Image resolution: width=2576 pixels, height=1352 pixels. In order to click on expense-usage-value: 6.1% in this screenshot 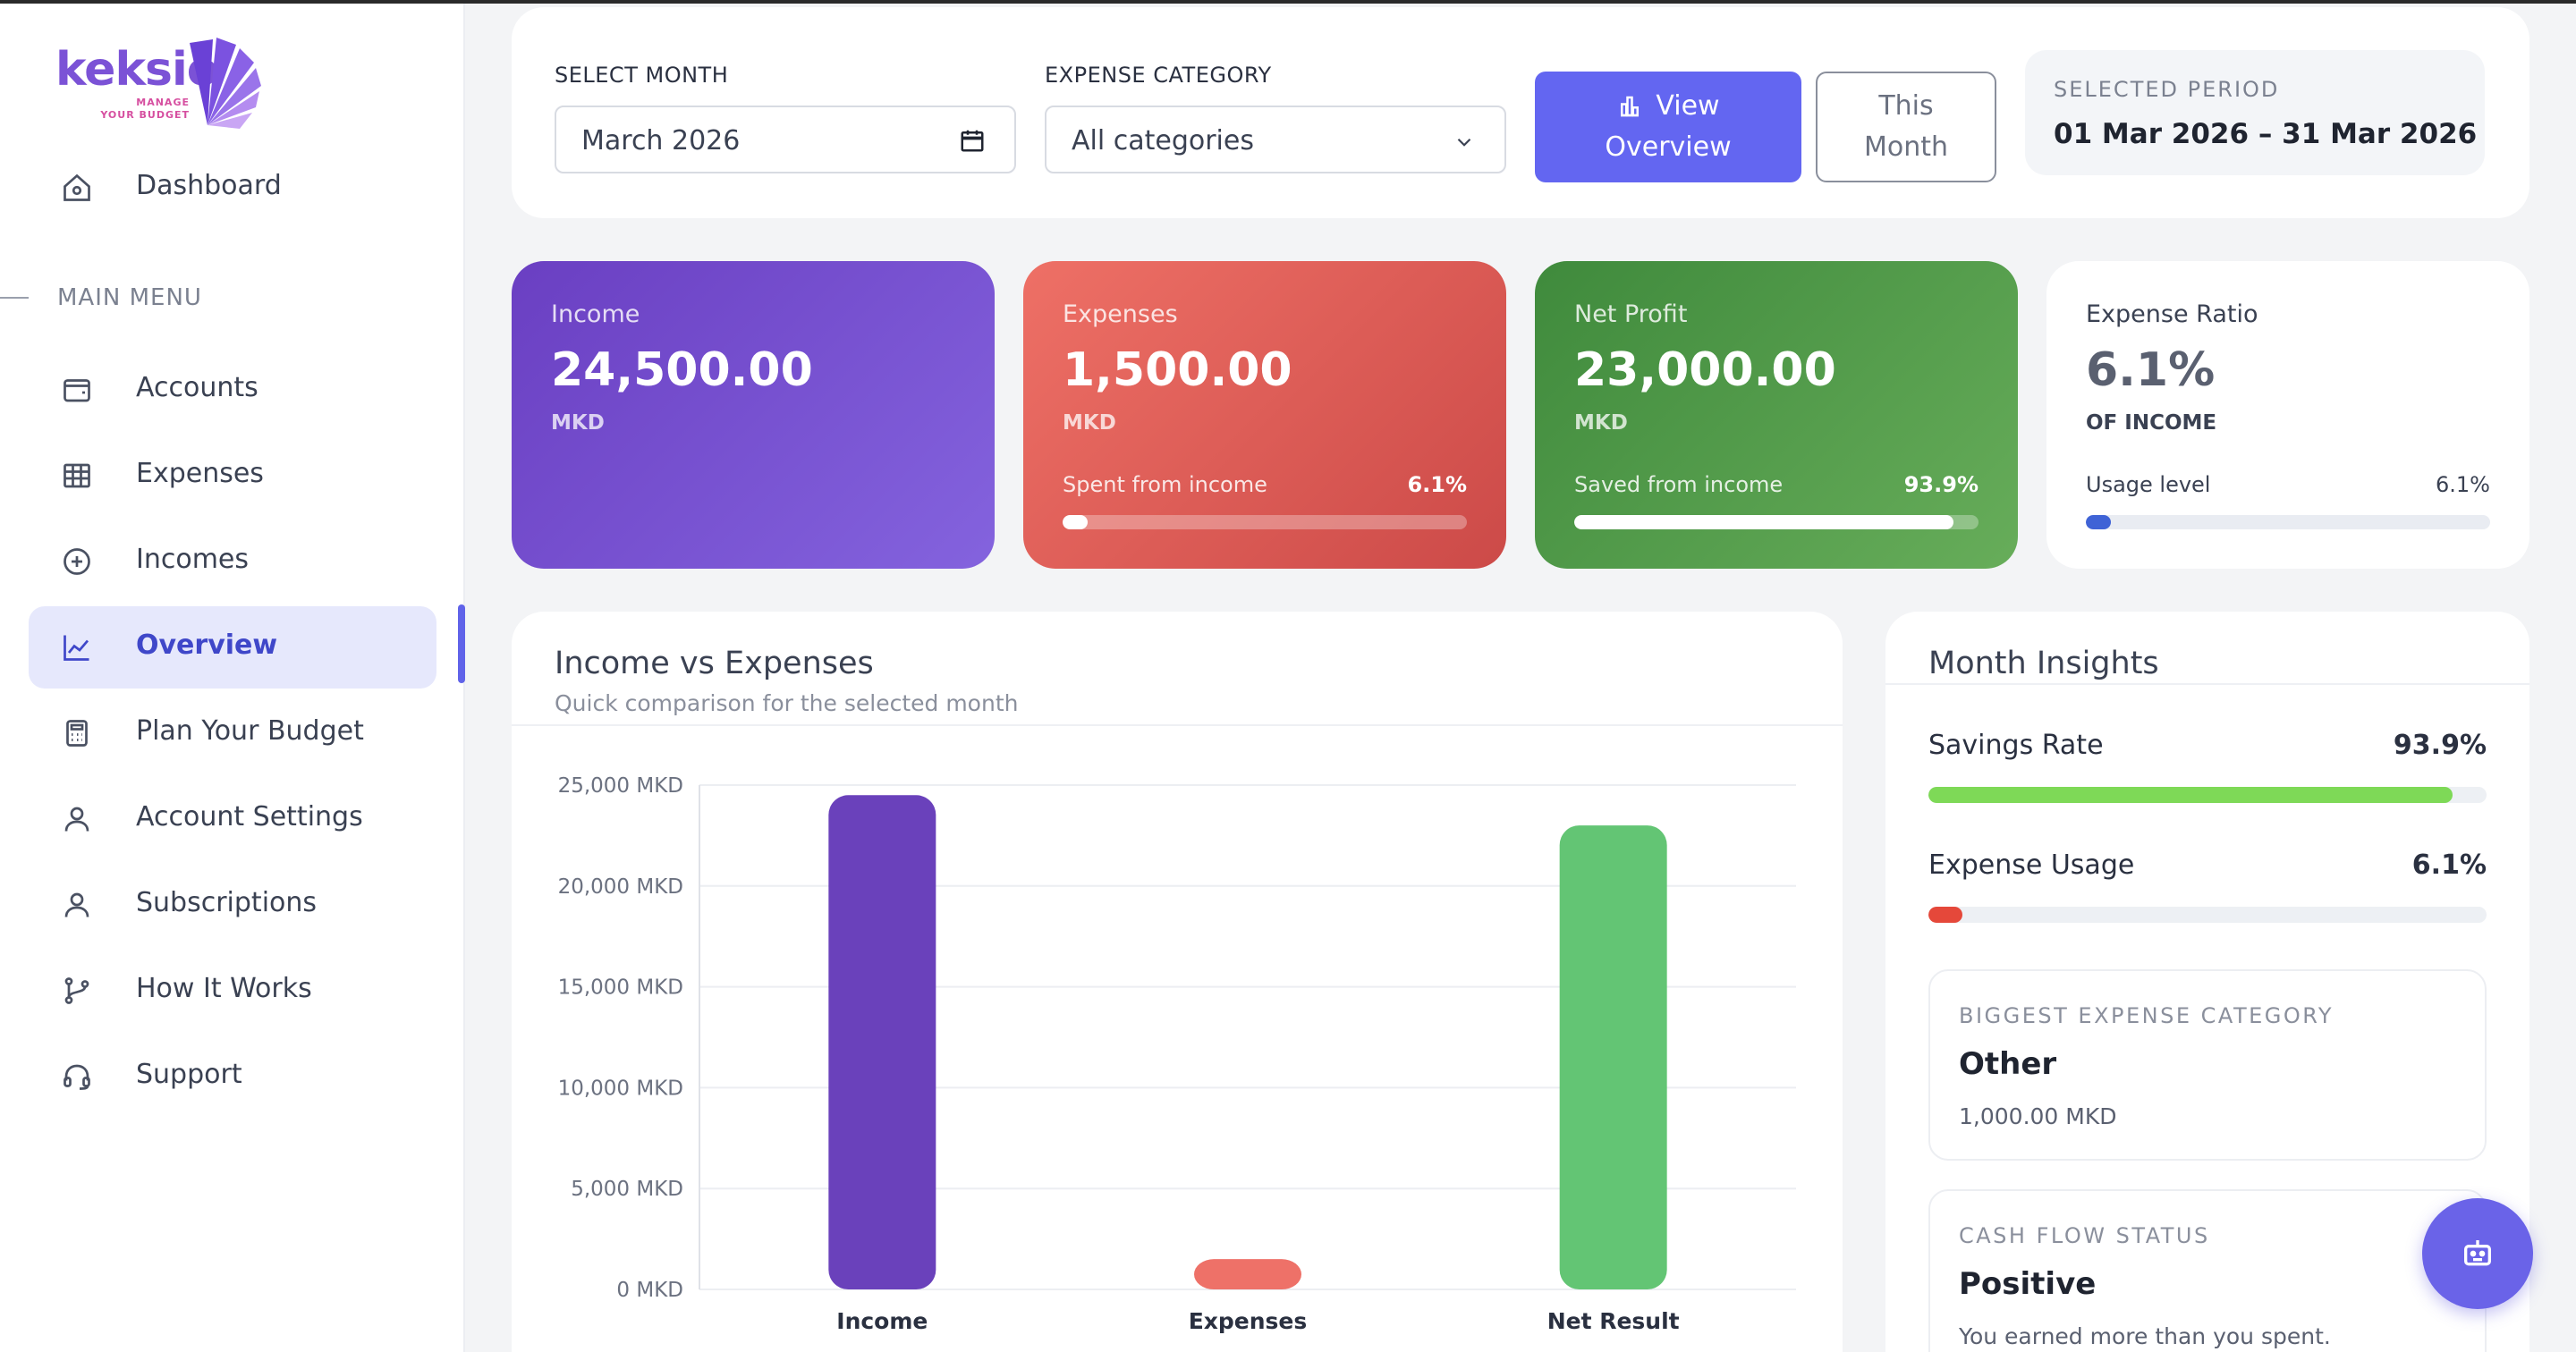, I will do `click(2449, 865)`.